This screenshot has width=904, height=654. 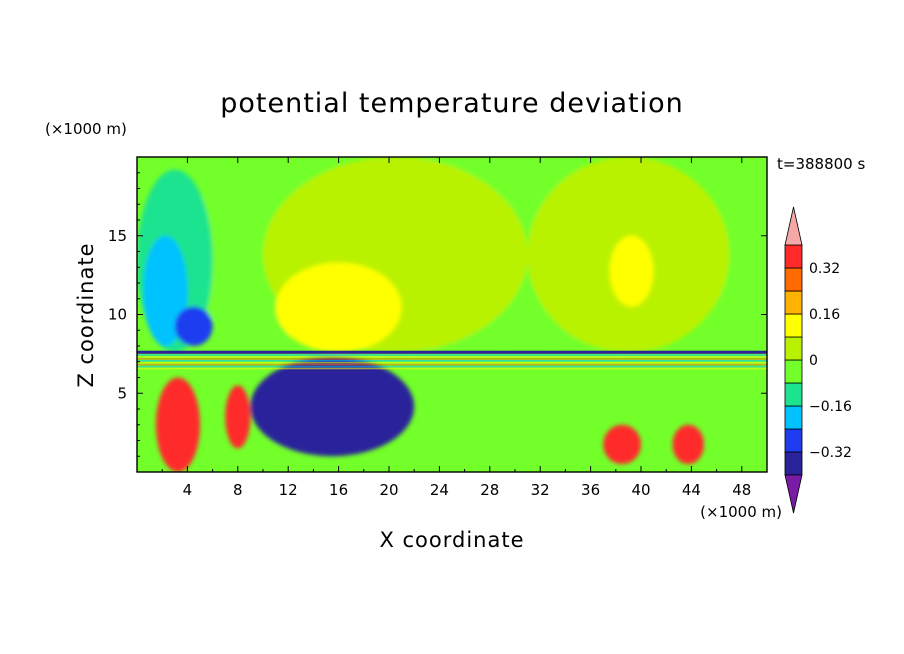 I want to click on y-tick-label: 10, so click(x=117, y=315).